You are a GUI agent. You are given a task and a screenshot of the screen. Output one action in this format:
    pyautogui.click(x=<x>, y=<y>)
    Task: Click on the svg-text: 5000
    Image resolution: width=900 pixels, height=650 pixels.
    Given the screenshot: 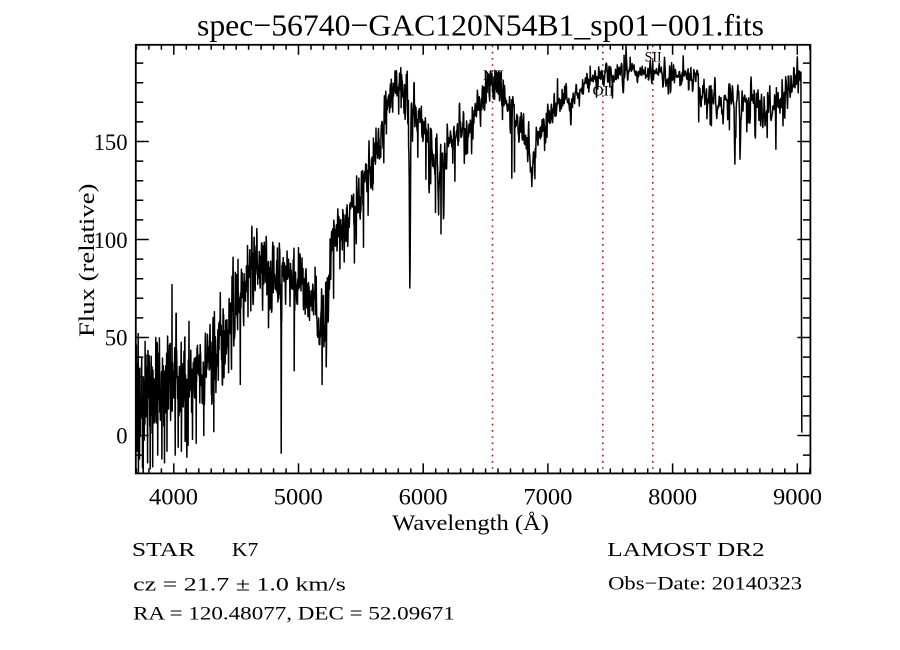 What is the action you would take?
    pyautogui.click(x=298, y=496)
    